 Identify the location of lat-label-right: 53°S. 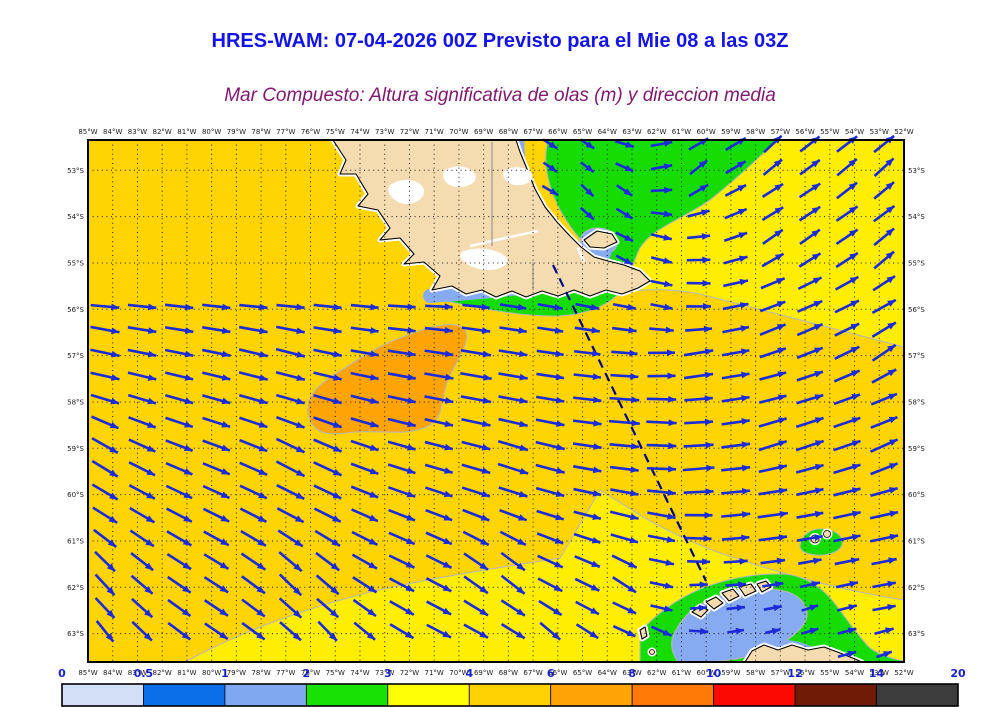
(916, 171).